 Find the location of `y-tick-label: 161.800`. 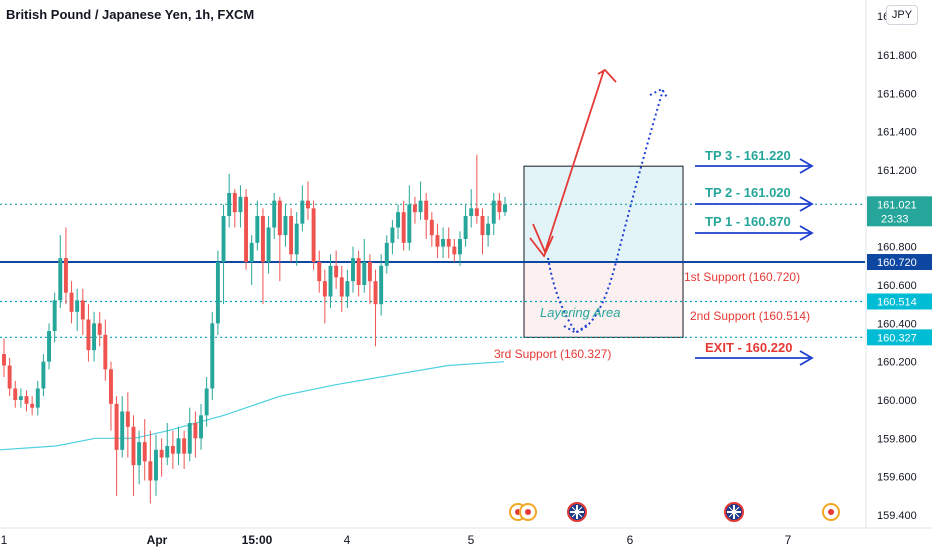

y-tick-label: 161.800 is located at coordinates (897, 56).